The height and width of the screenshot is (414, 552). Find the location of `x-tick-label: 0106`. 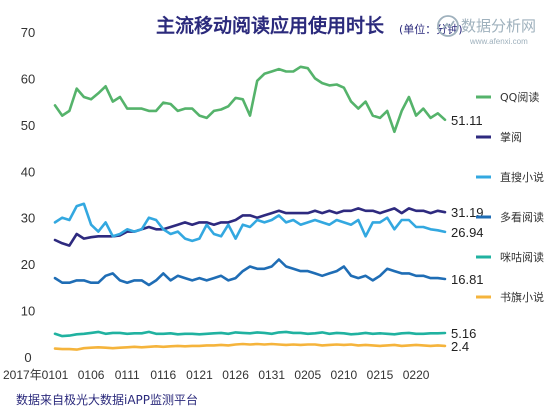

x-tick-label: 0106 is located at coordinates (91, 375).